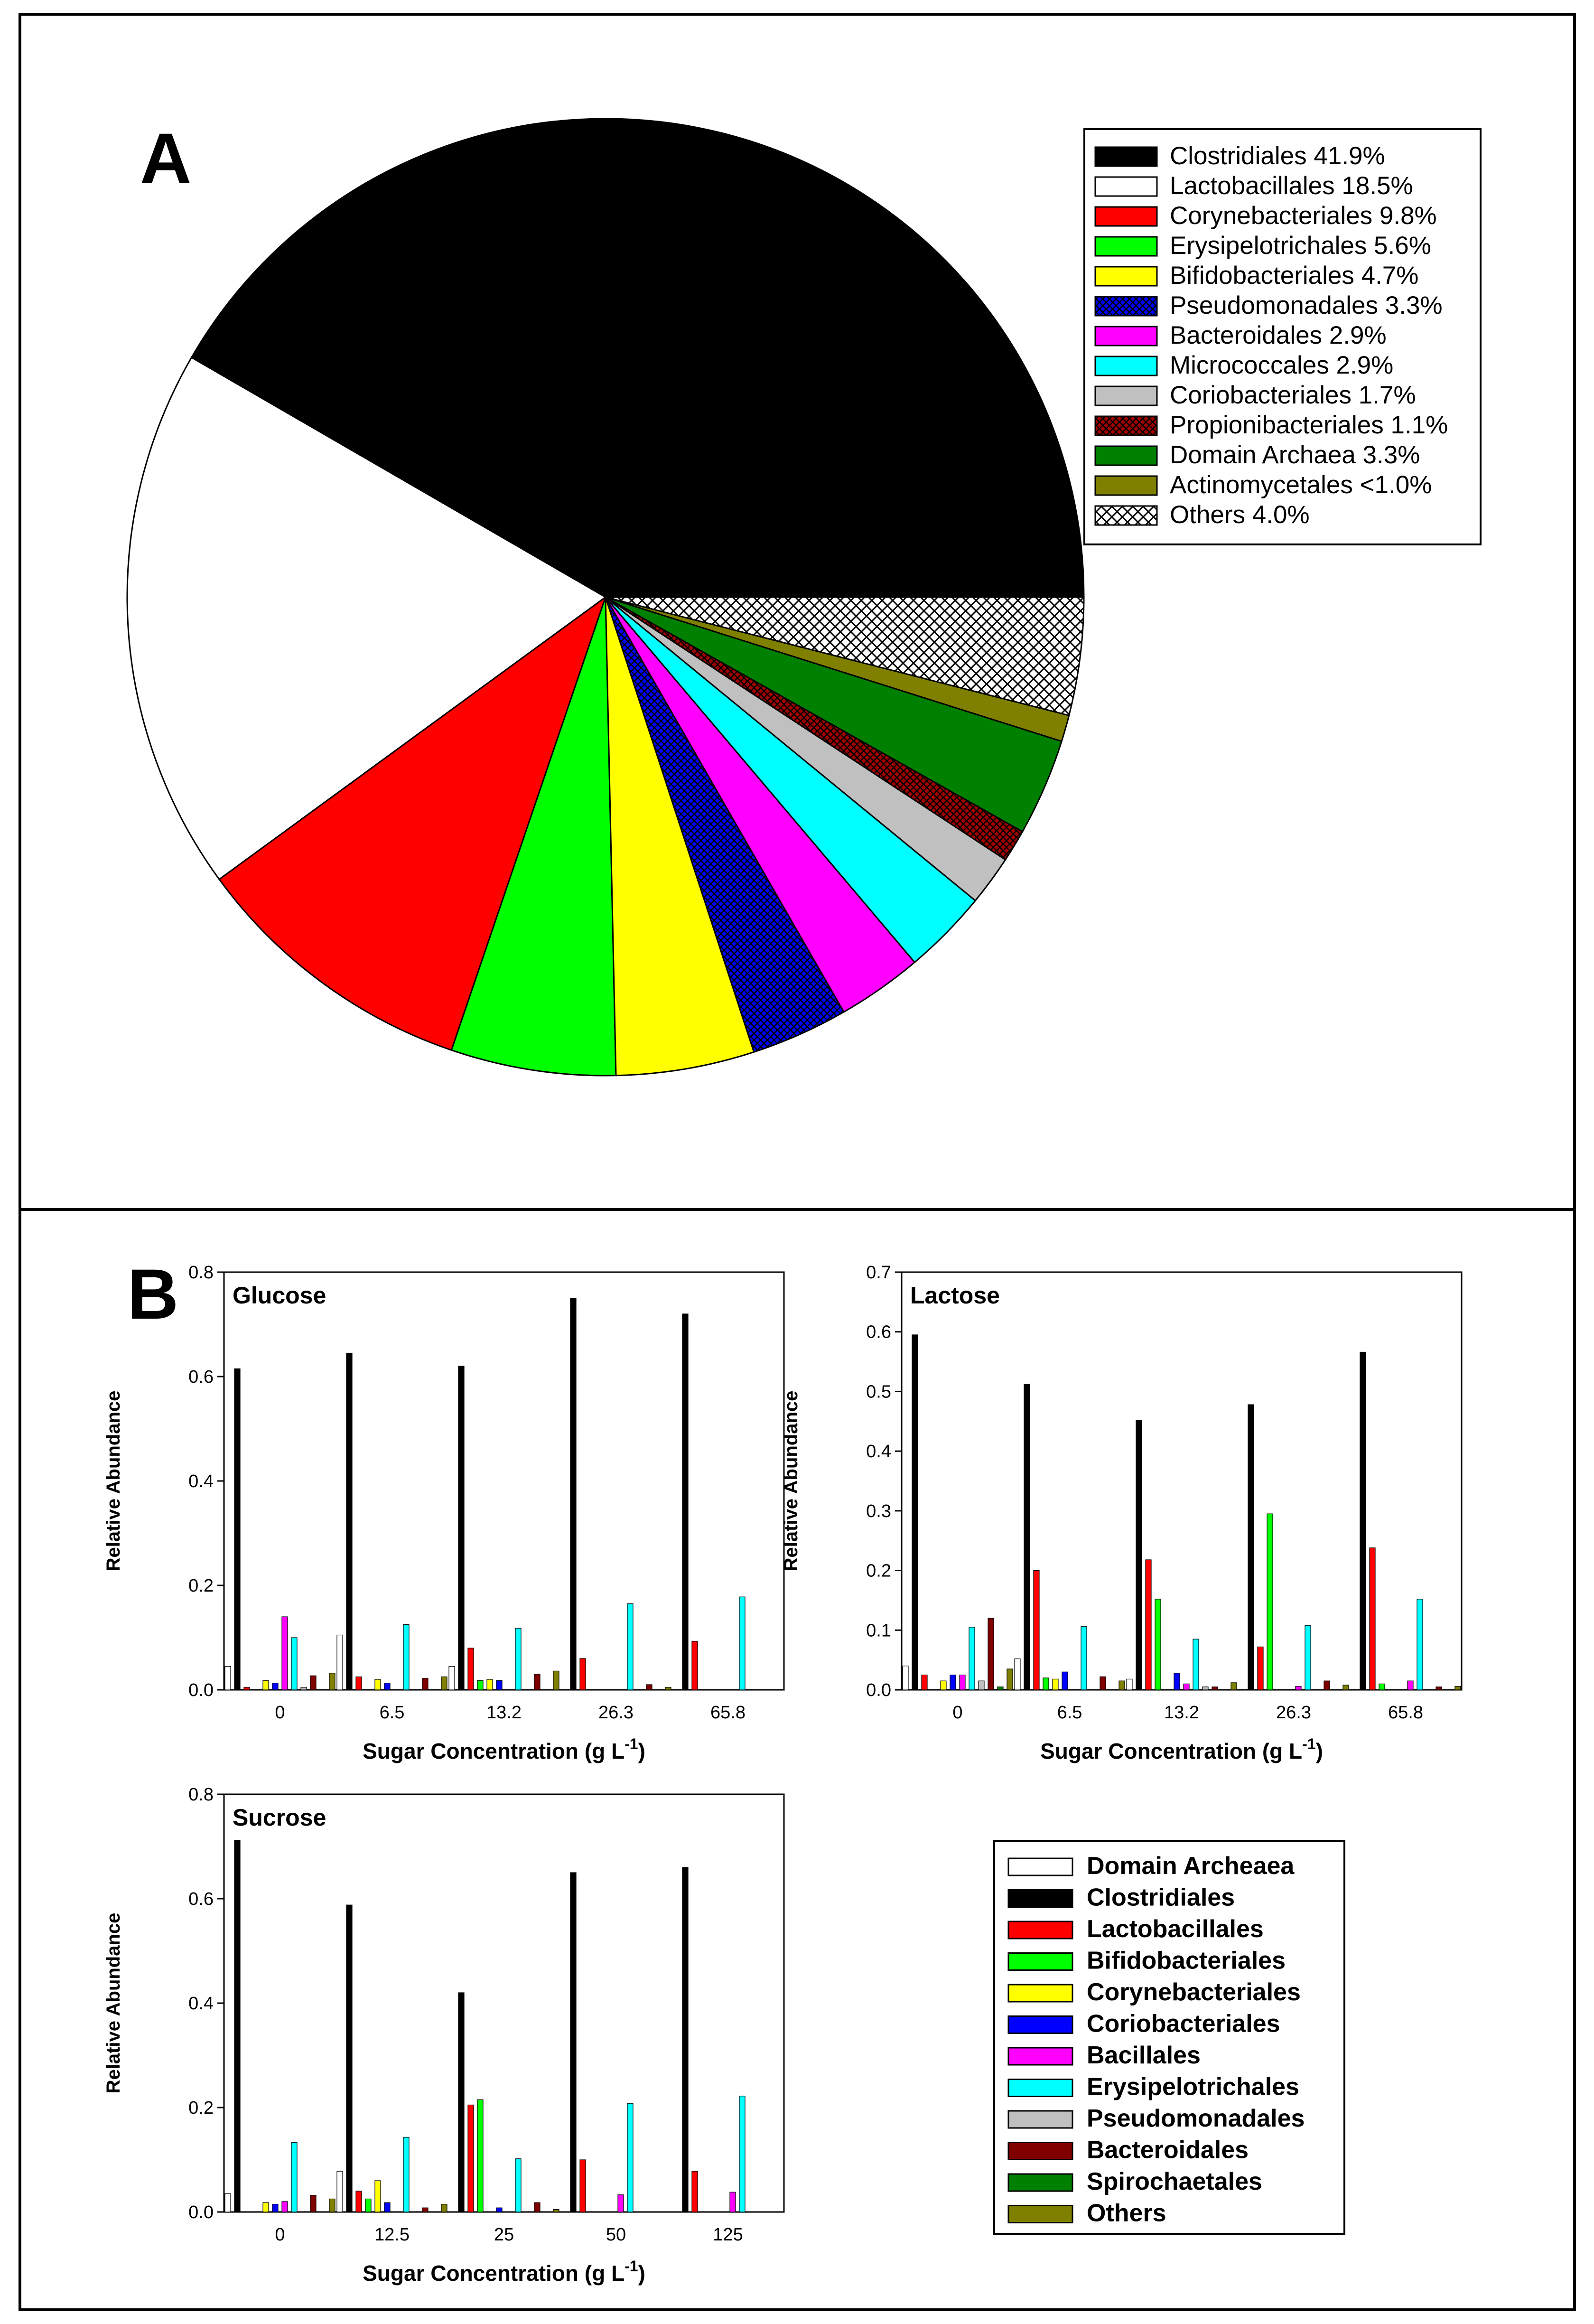 The height and width of the screenshot is (2324, 1594). What do you see at coordinates (504, 2003) in the screenshot?
I see `plot-frame` at bounding box center [504, 2003].